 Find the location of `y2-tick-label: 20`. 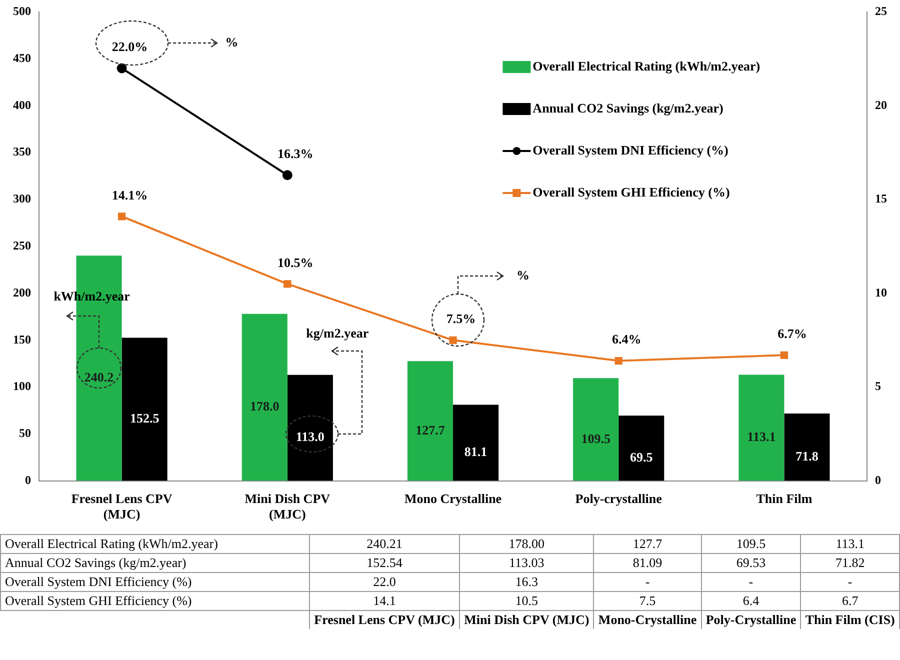

y2-tick-label: 20 is located at coordinates (881, 105).